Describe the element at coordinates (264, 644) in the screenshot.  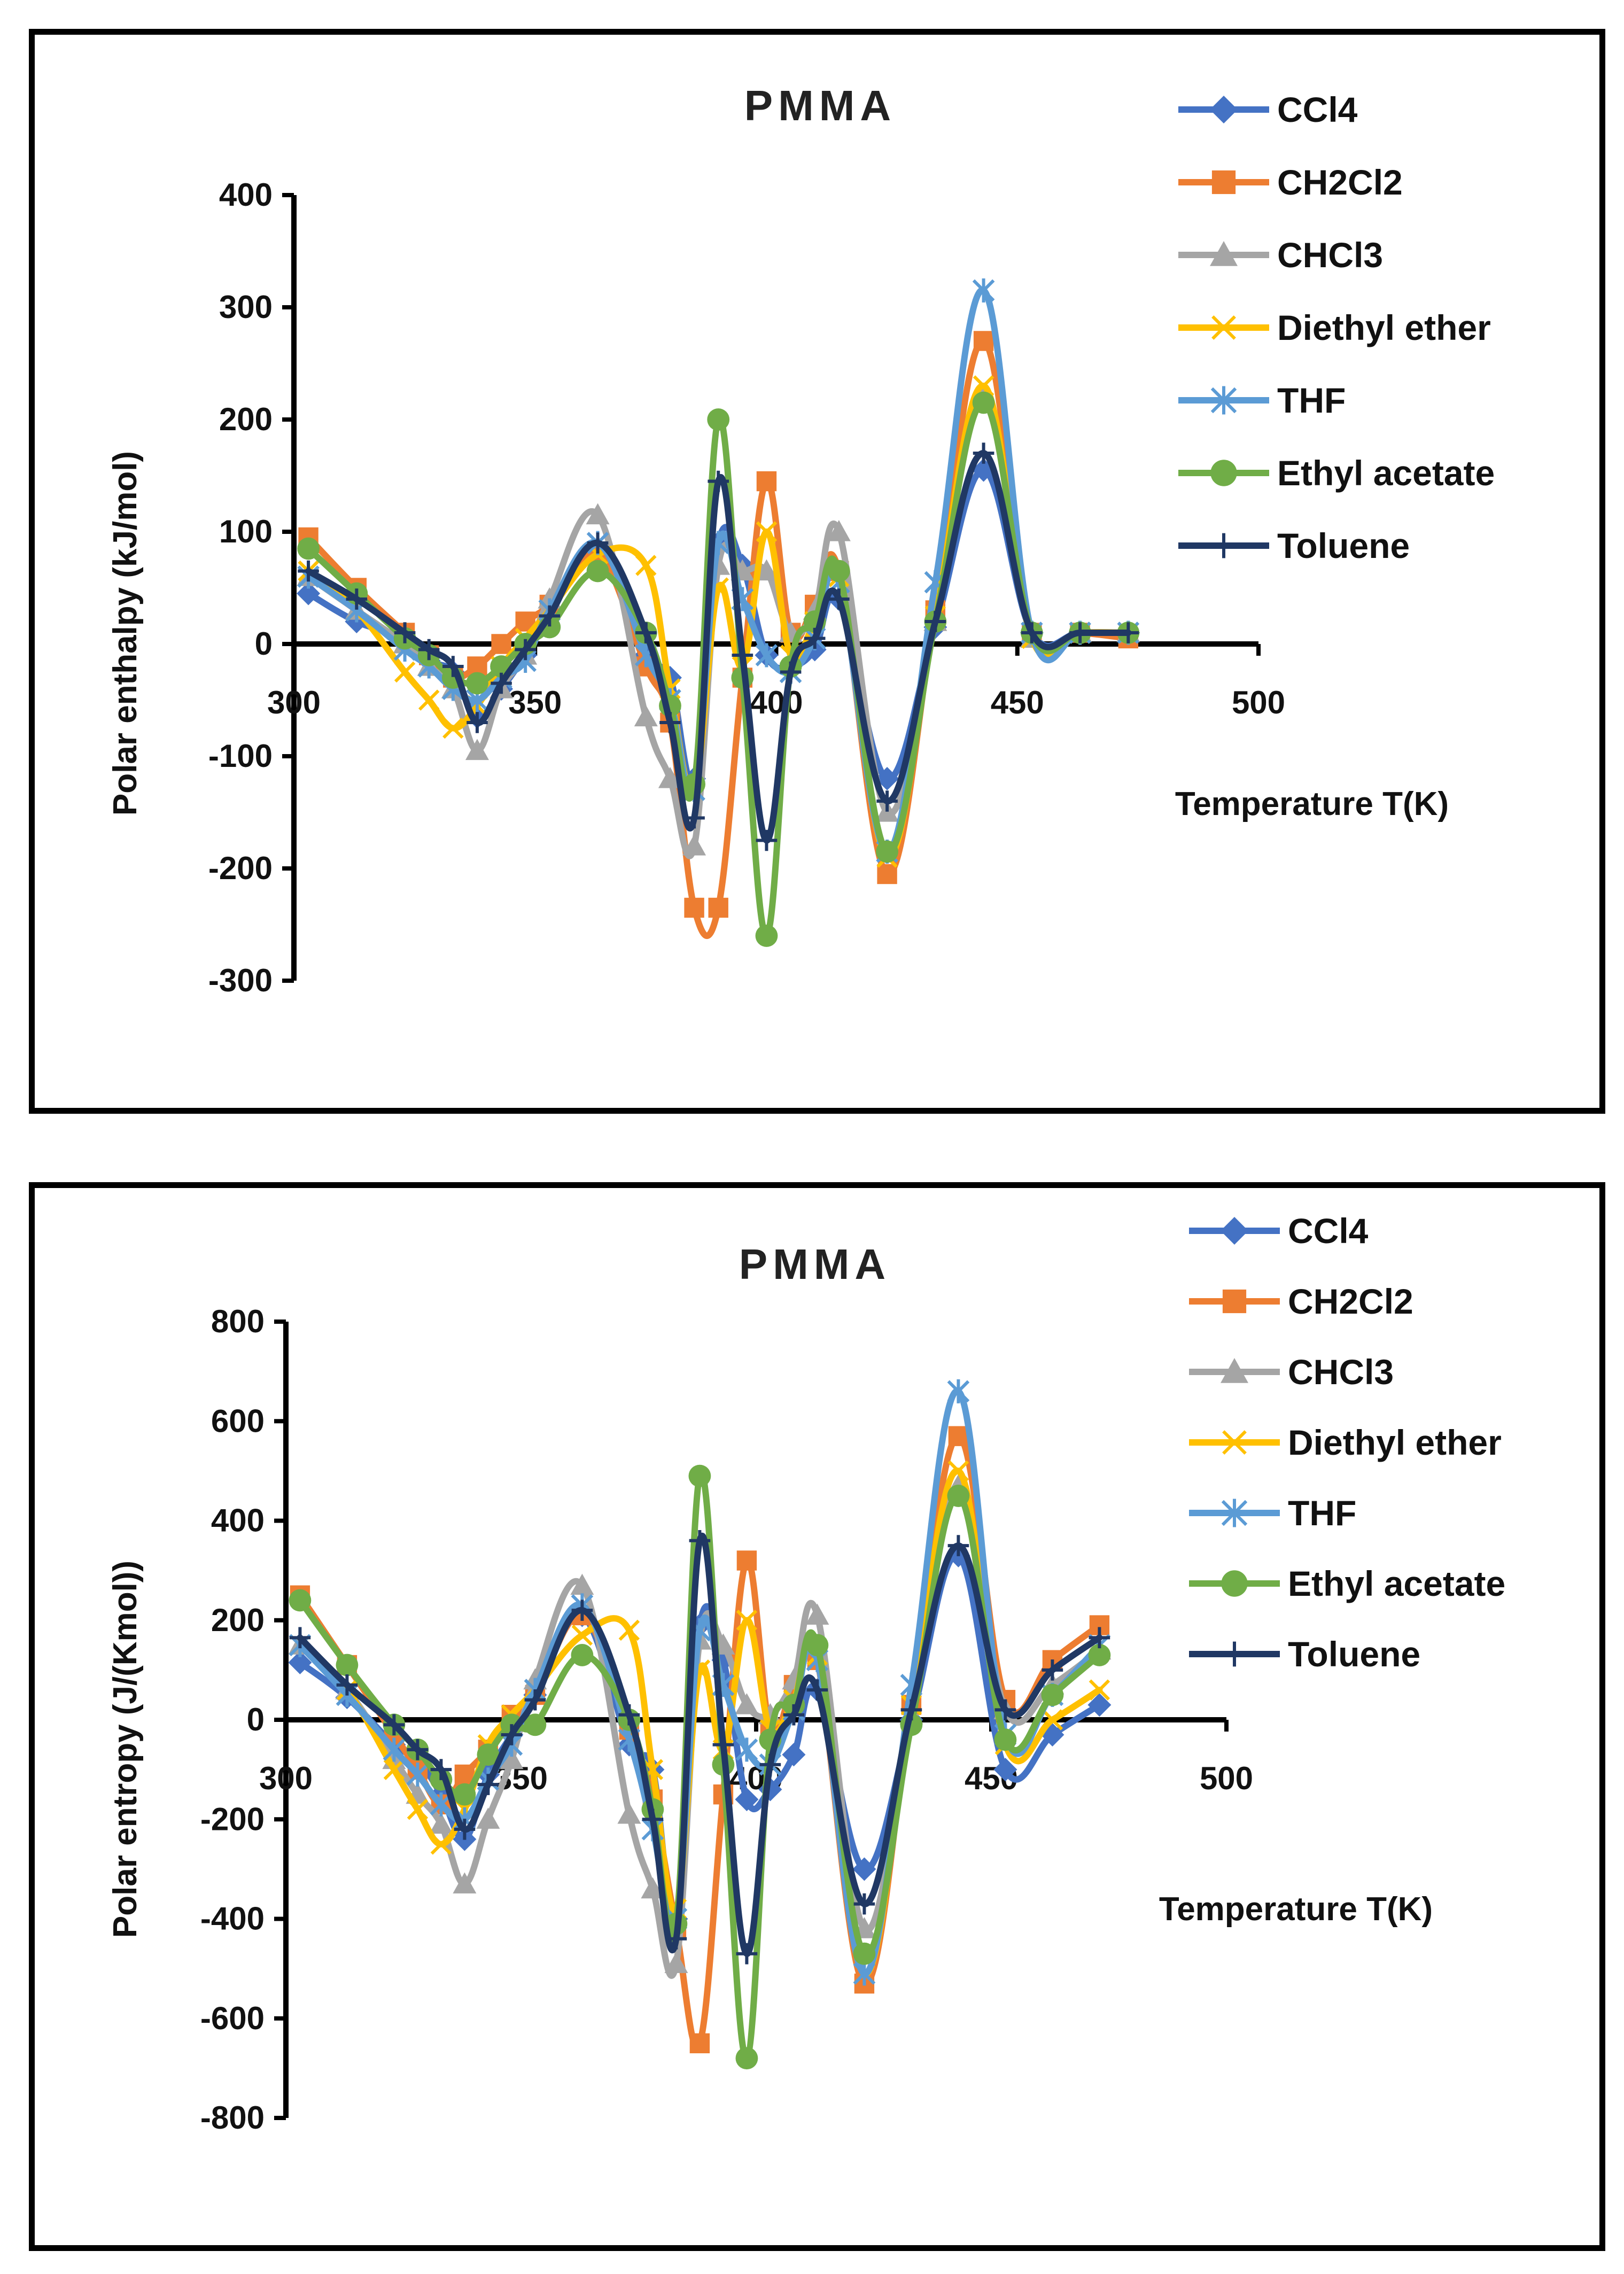
I see `chart-1-y-tick-label: 0` at that location.